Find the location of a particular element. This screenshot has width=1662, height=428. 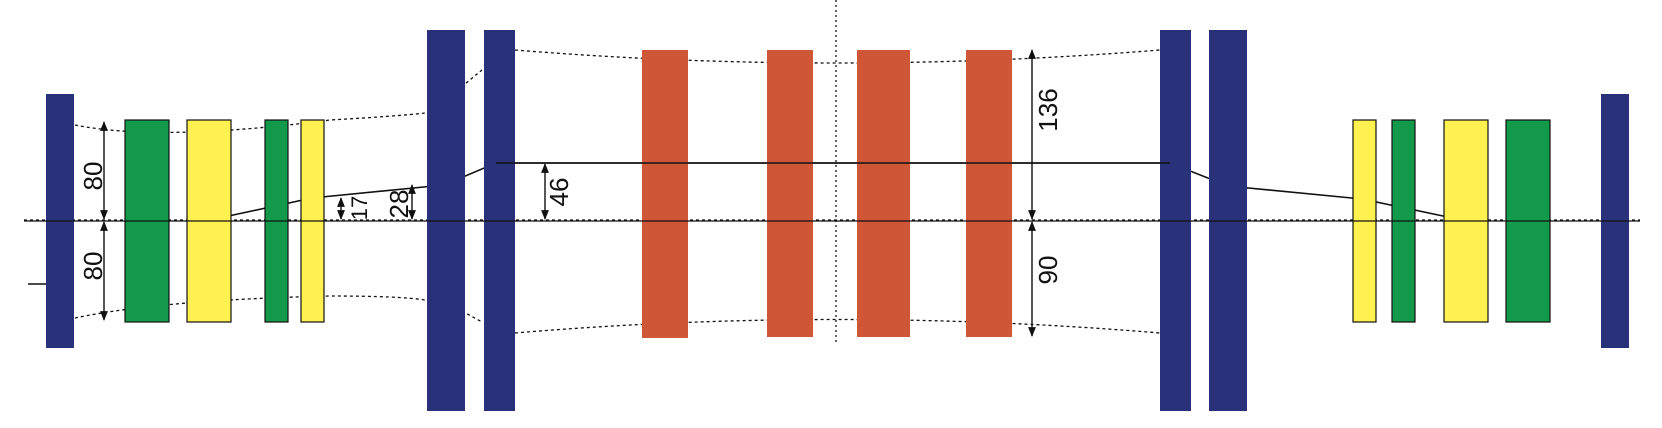

dim-label-46: 46 is located at coordinates (559, 192).